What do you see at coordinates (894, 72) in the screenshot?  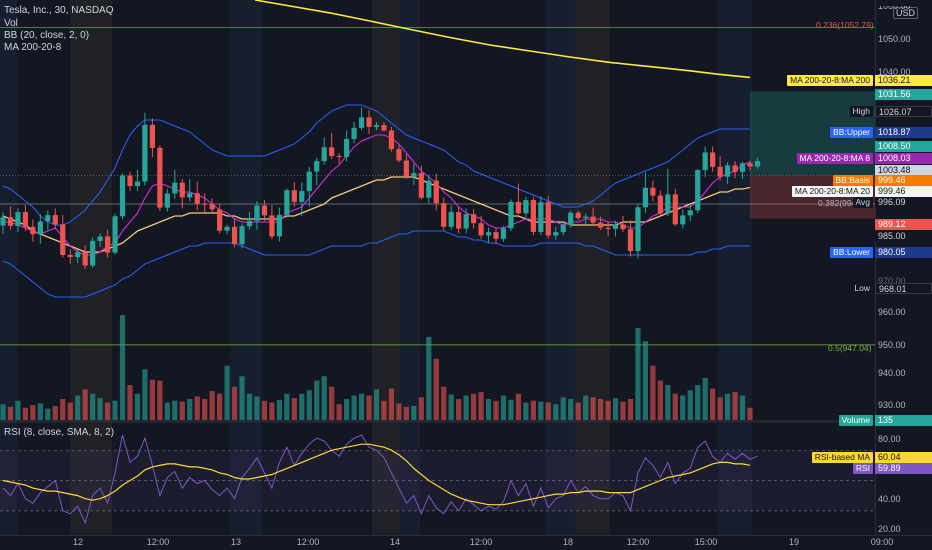 I see `price-tick: 1040.00` at bounding box center [894, 72].